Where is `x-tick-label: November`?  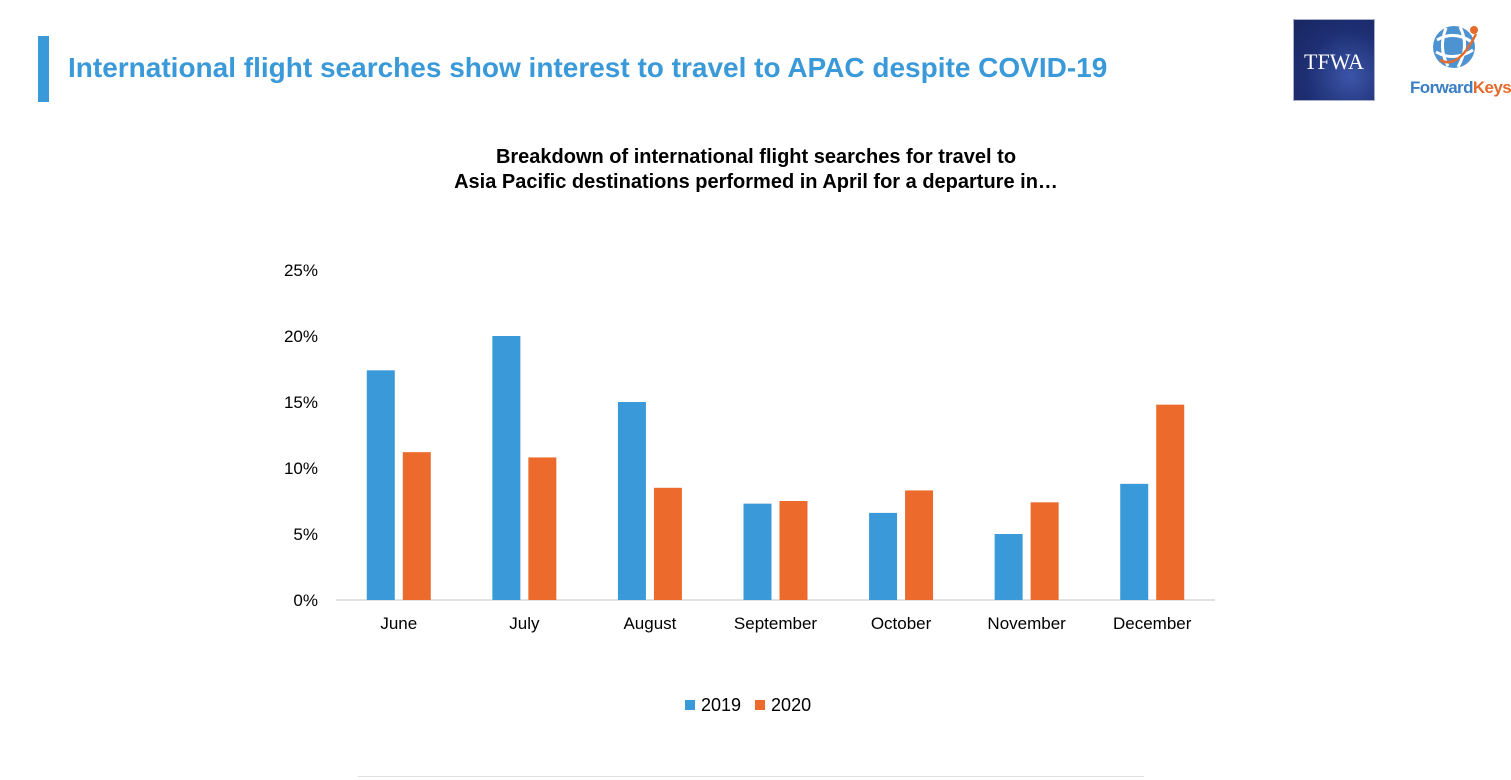 x-tick-label: November is located at coordinates (1026, 623).